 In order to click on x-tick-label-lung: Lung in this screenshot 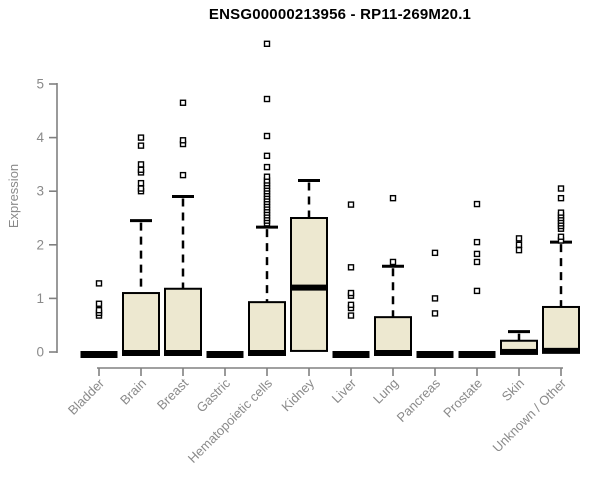, I will do `click(385, 391)`.